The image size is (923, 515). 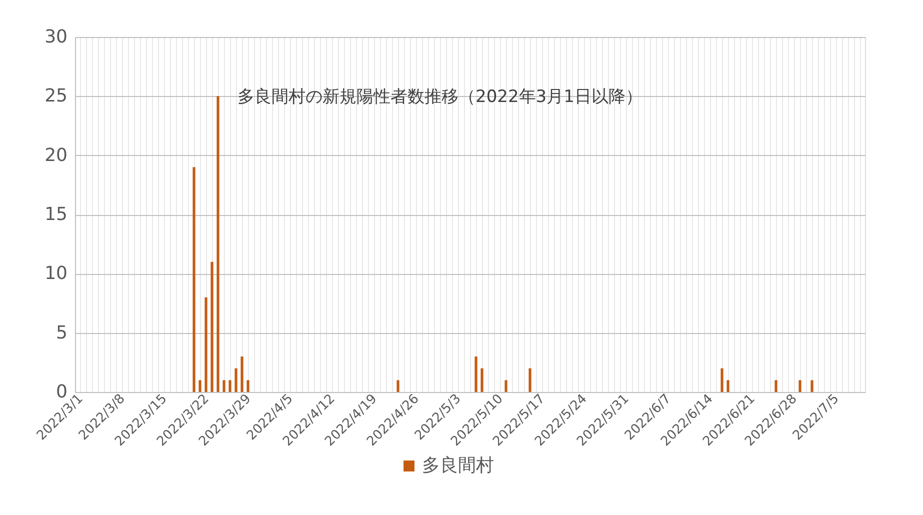 What do you see at coordinates (56, 155) in the screenshot?
I see `y-tick-label: 20` at bounding box center [56, 155].